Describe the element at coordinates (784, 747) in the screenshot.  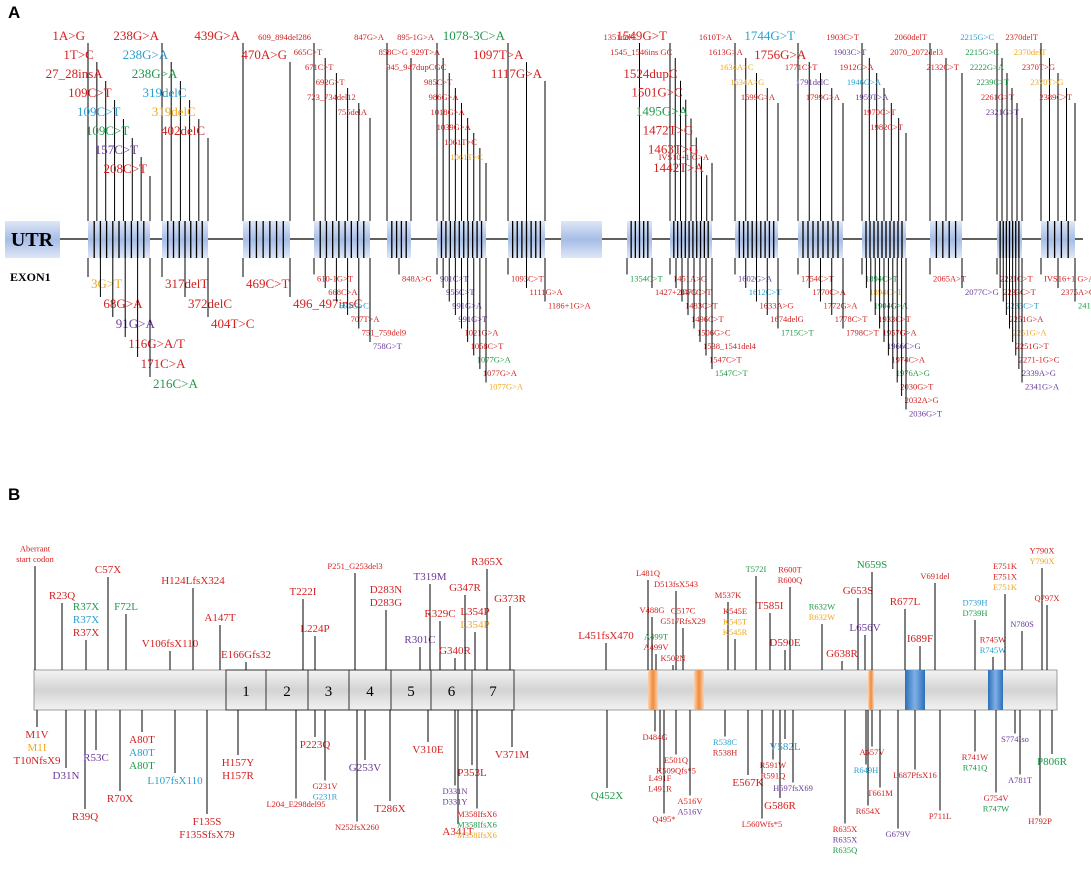
I see `variant-label: V582L` at that location.